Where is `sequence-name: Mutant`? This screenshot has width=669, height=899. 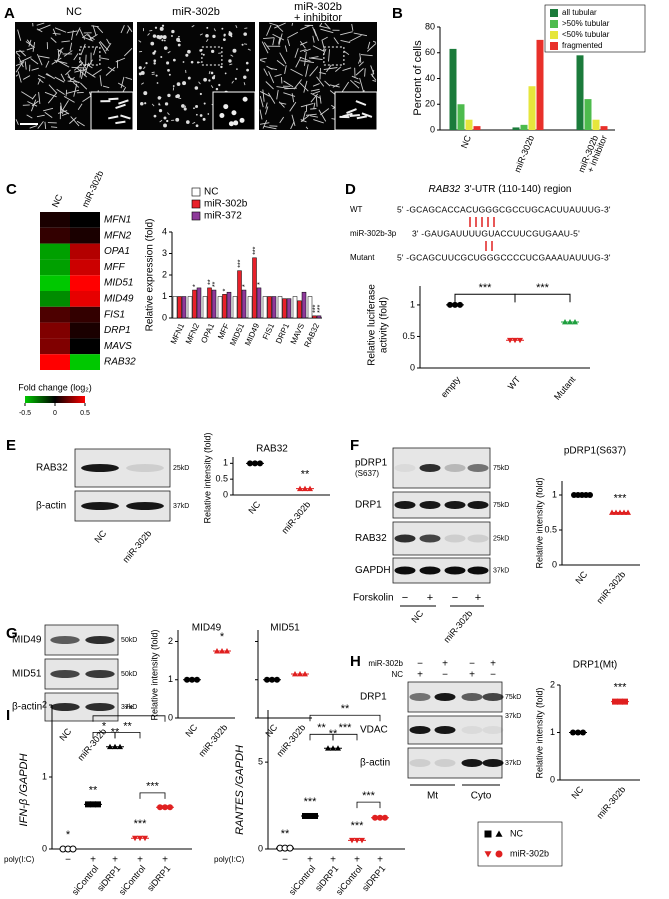 sequence-name: Mutant is located at coordinates (362, 257).